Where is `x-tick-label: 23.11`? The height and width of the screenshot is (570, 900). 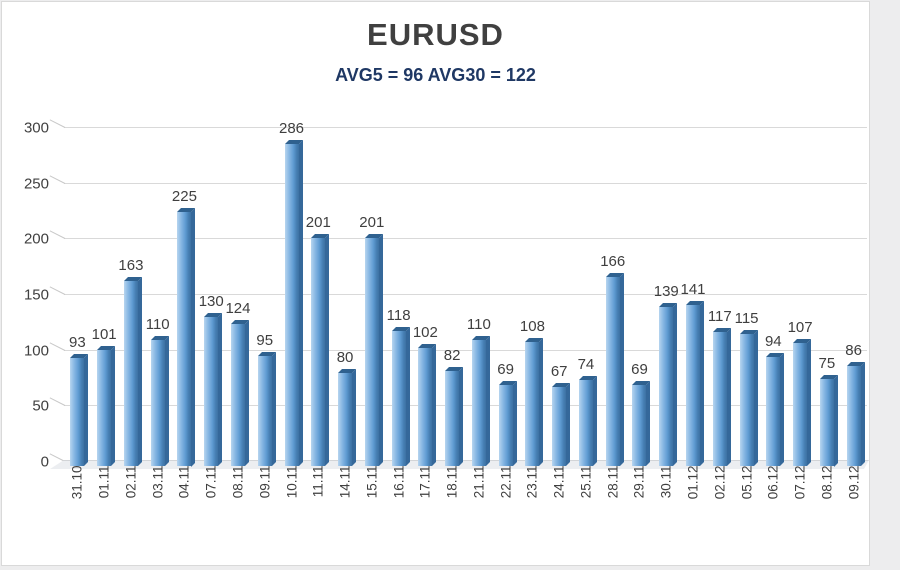 x-tick-label: 23.11 is located at coordinates (532, 482).